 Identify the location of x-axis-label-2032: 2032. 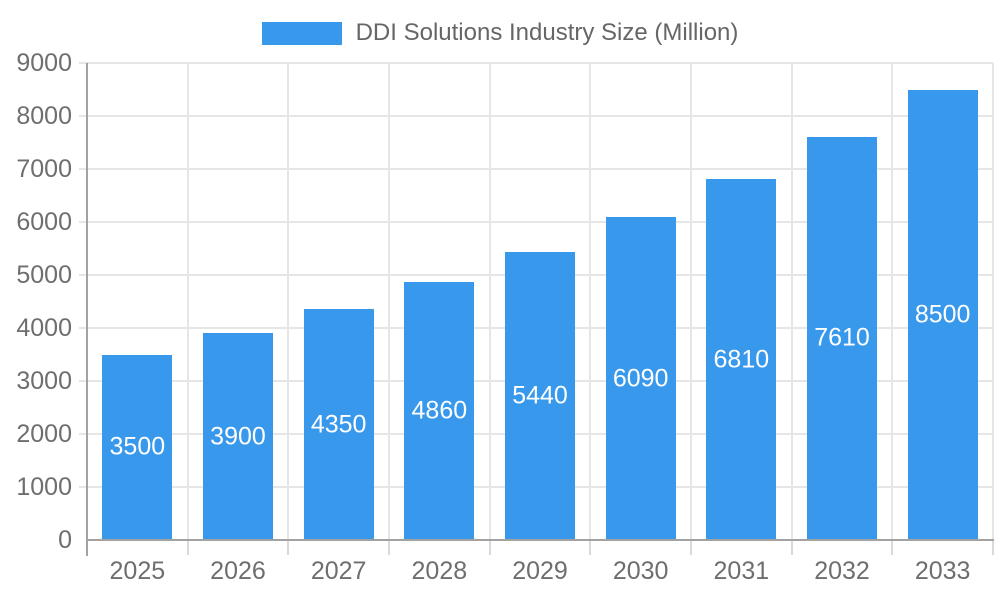
(842, 571).